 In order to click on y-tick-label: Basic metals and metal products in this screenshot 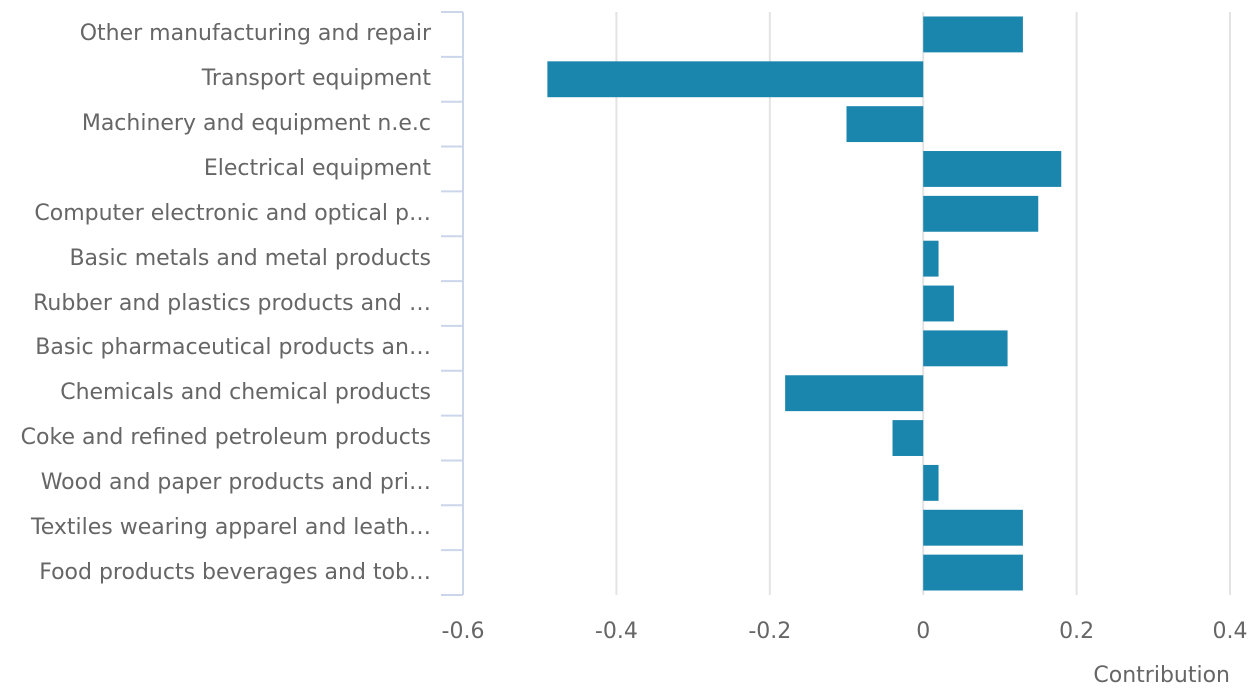, I will do `click(250, 258)`.